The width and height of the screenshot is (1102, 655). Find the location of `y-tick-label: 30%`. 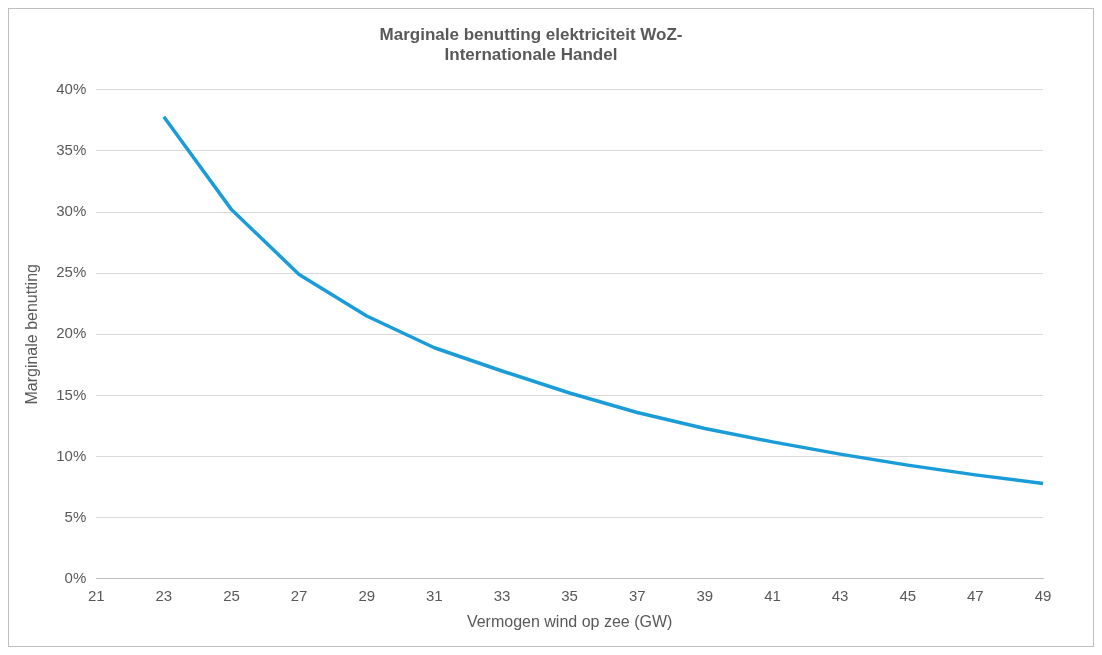

y-tick-label: 30% is located at coordinates (71, 211).